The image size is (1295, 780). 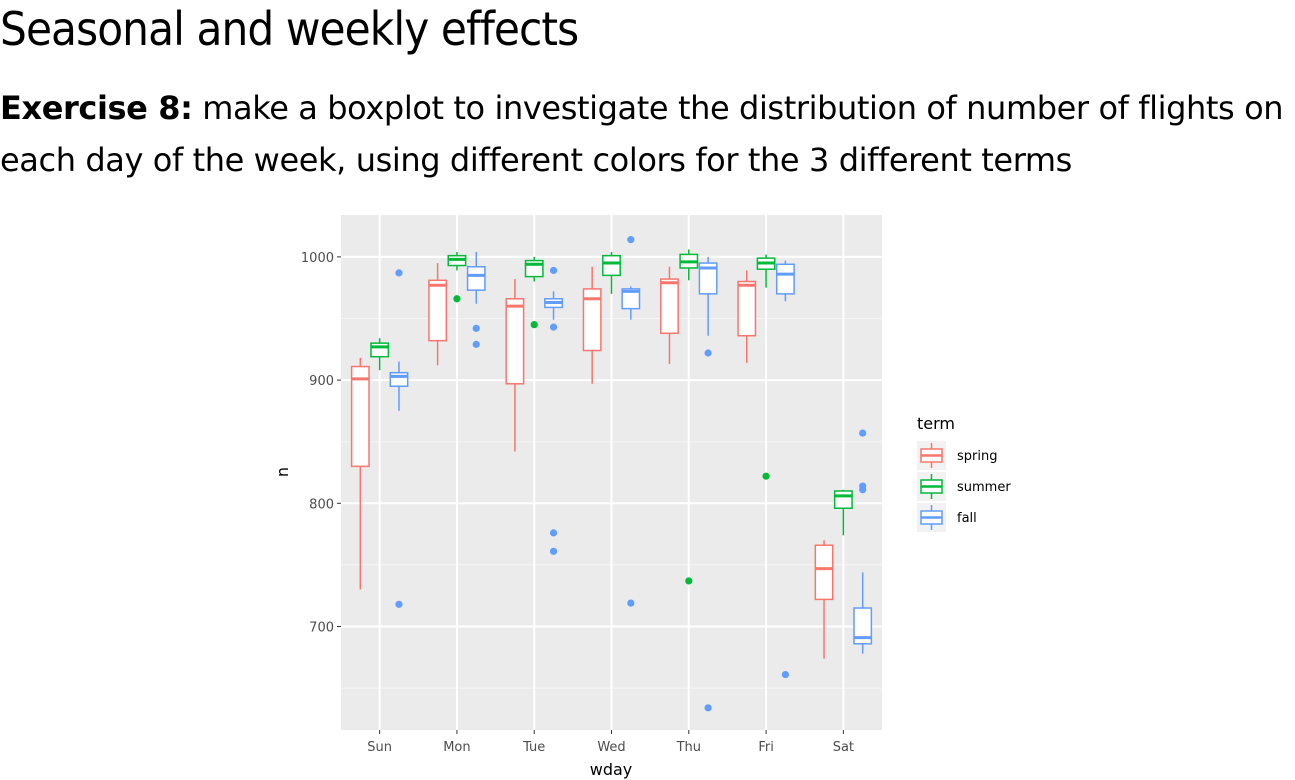 I want to click on x-axis: Sun Mon Tue Wed Thu Fri Sat, so click(x=610, y=742).